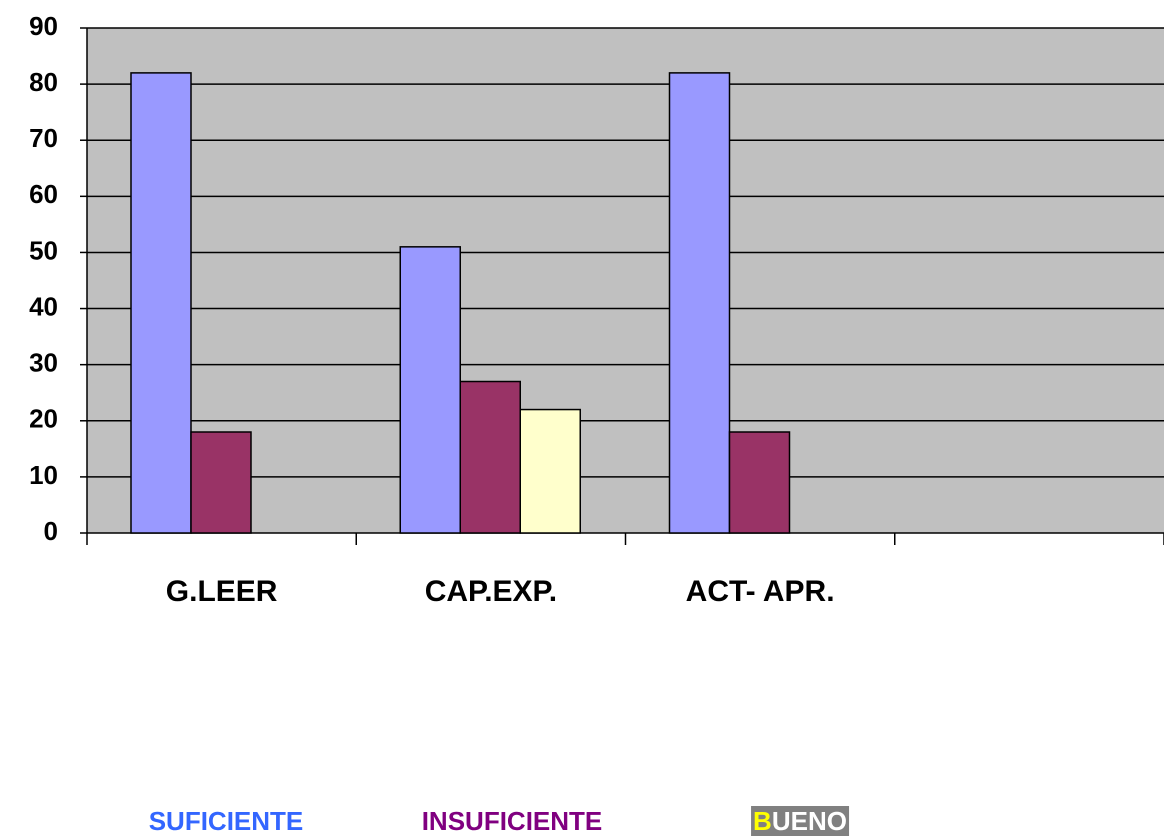  I want to click on legend-entry: INSUFICIENTE, so click(512, 821).